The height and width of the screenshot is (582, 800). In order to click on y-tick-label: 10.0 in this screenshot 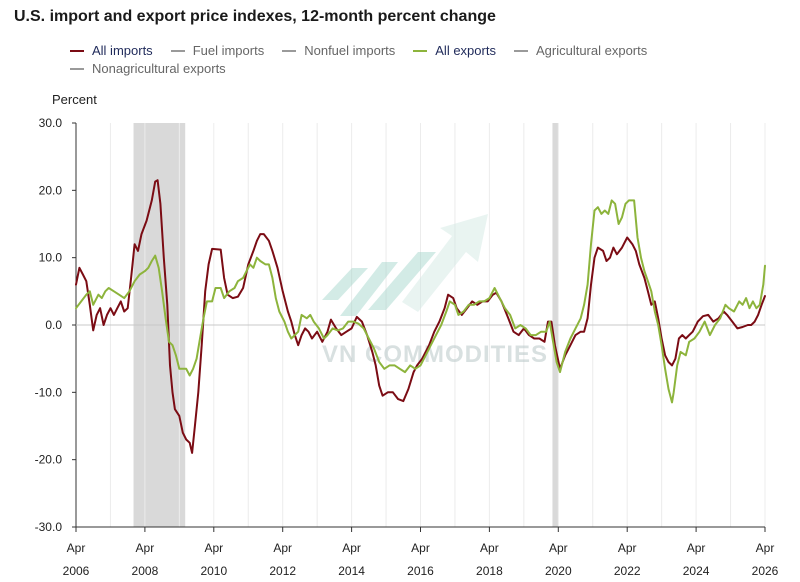, I will do `click(51, 258)`.